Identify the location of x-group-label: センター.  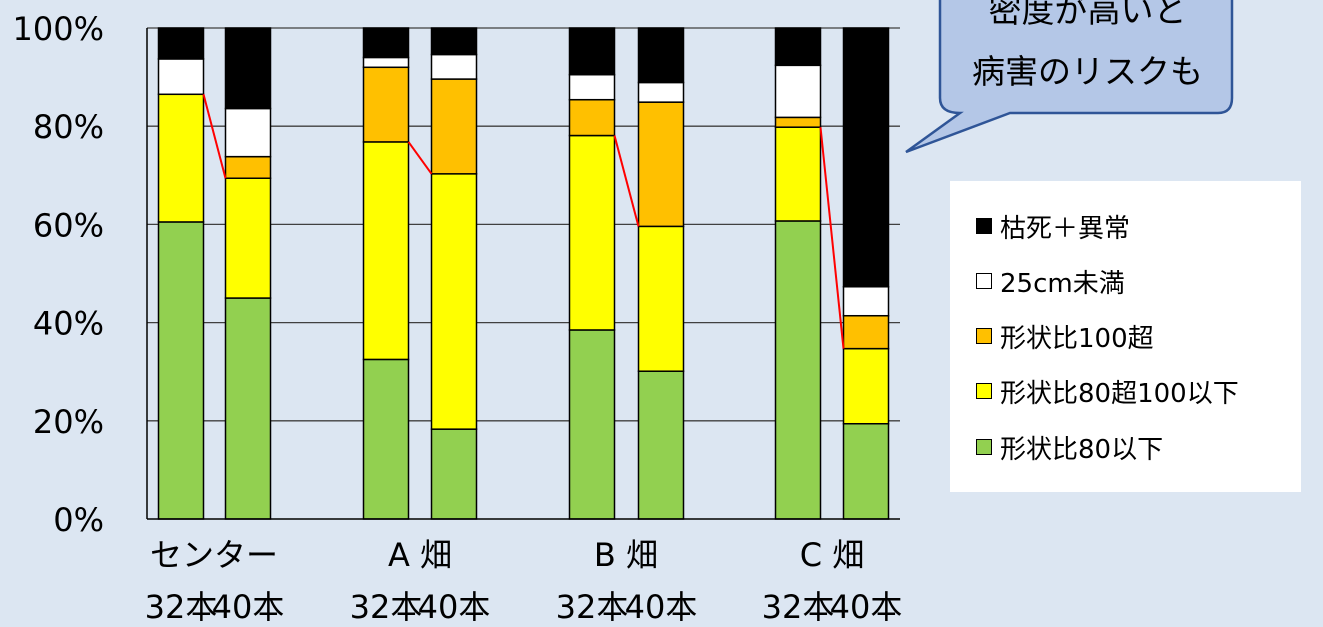
(214, 555).